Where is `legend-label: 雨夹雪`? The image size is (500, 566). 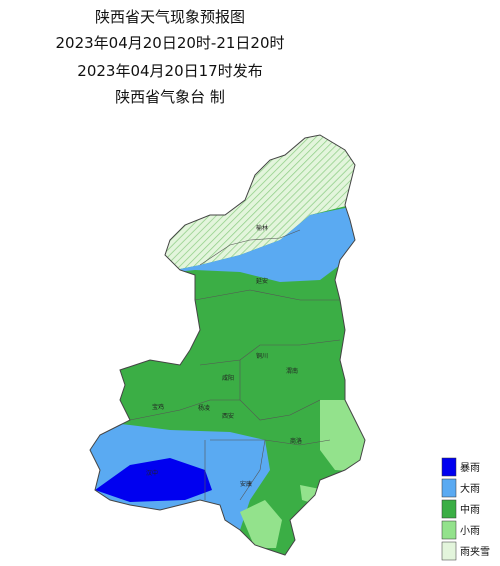
legend-label: 雨夹雪 is located at coordinates (475, 551).